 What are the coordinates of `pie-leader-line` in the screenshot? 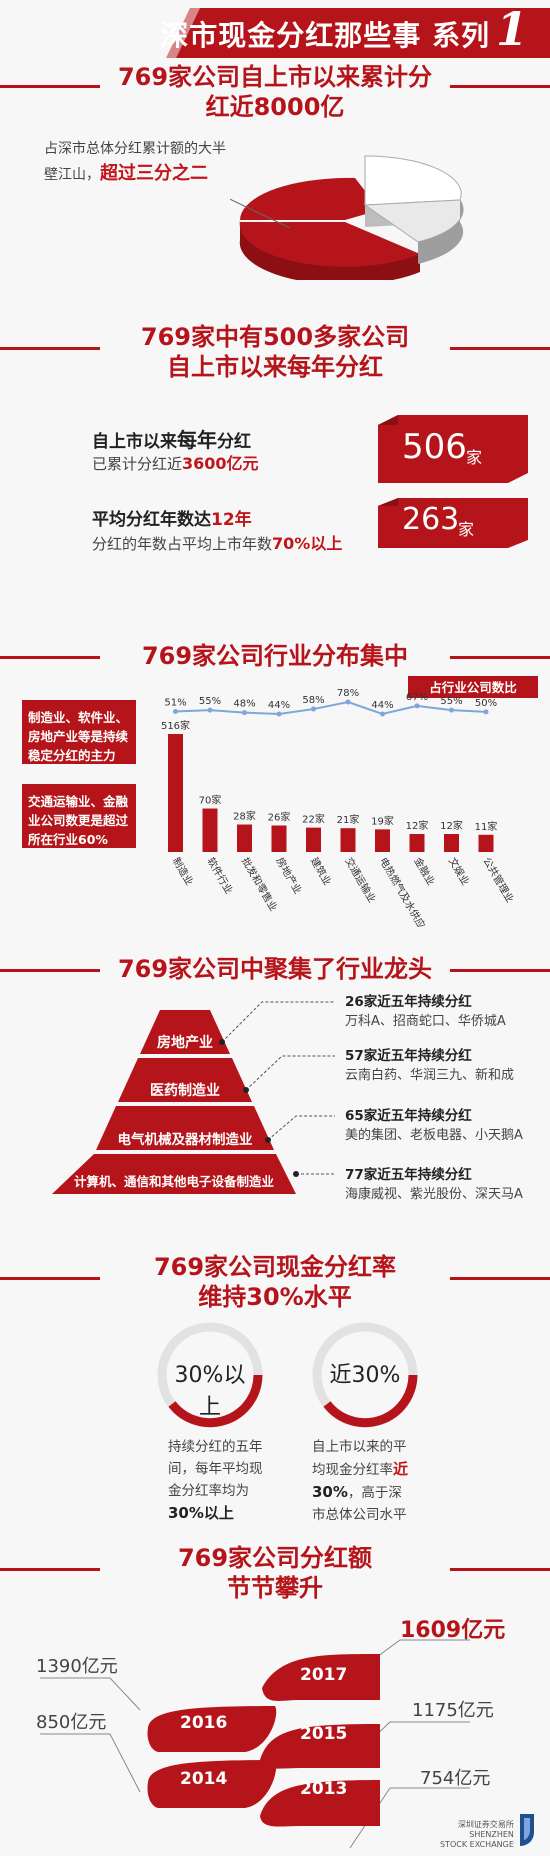 It's located at (260, 213).